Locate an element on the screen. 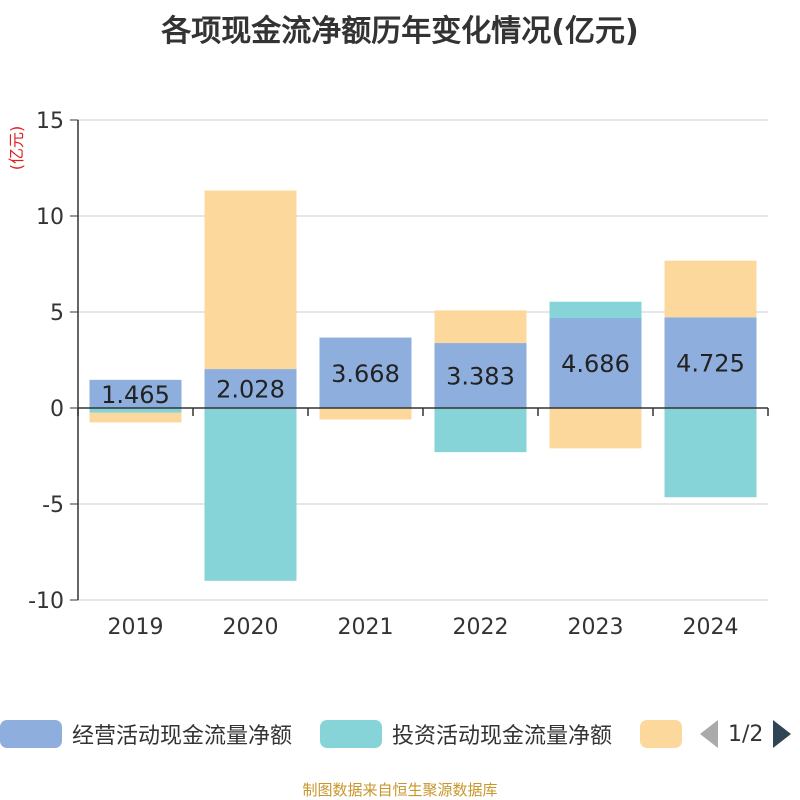 This screenshot has height=800, width=800. y-tick-label: 10 is located at coordinates (50, 217).